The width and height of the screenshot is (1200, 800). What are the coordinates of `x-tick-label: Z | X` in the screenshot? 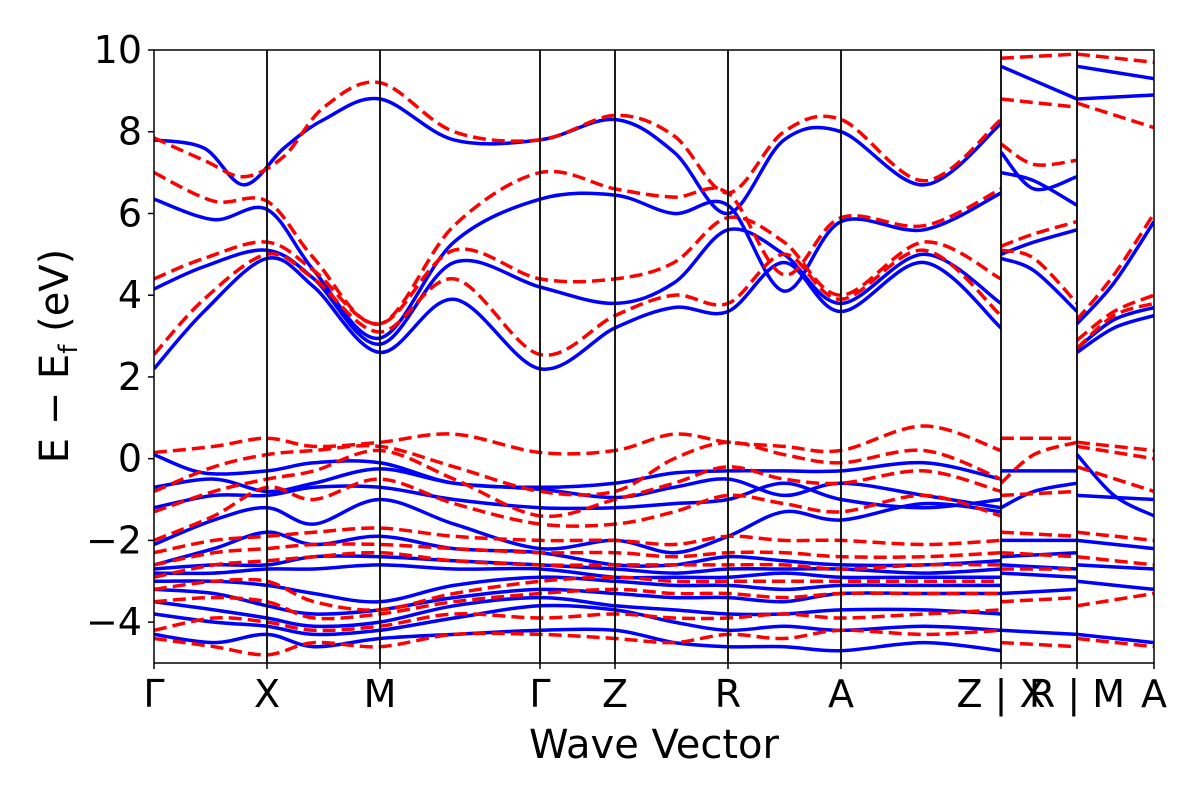 It's located at (1000, 694).